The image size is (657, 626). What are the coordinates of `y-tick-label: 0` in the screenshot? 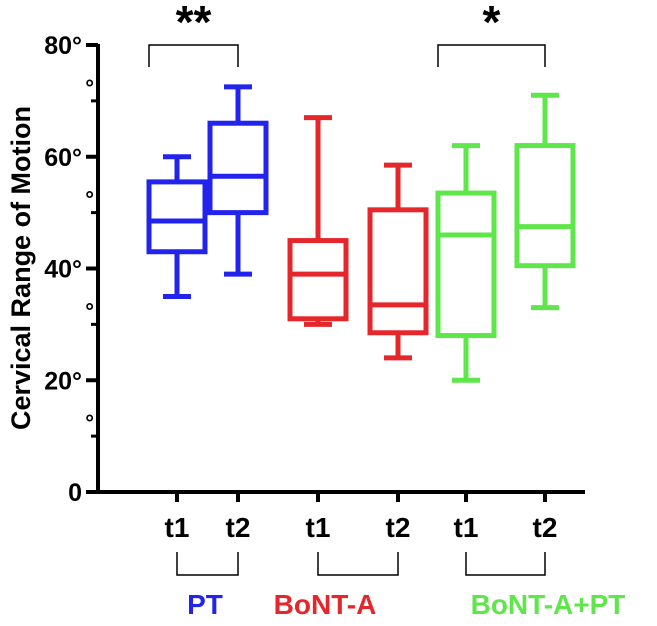 It's located at (75, 493).